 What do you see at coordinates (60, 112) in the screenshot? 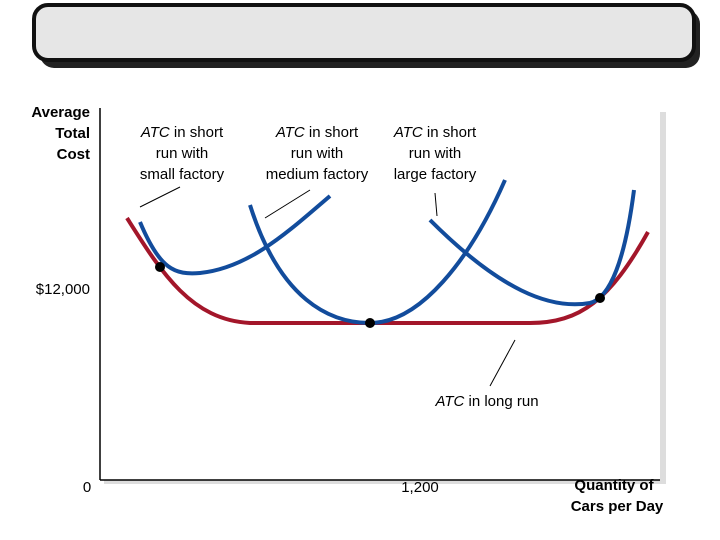
I see `y-axis-label: Average` at bounding box center [60, 112].